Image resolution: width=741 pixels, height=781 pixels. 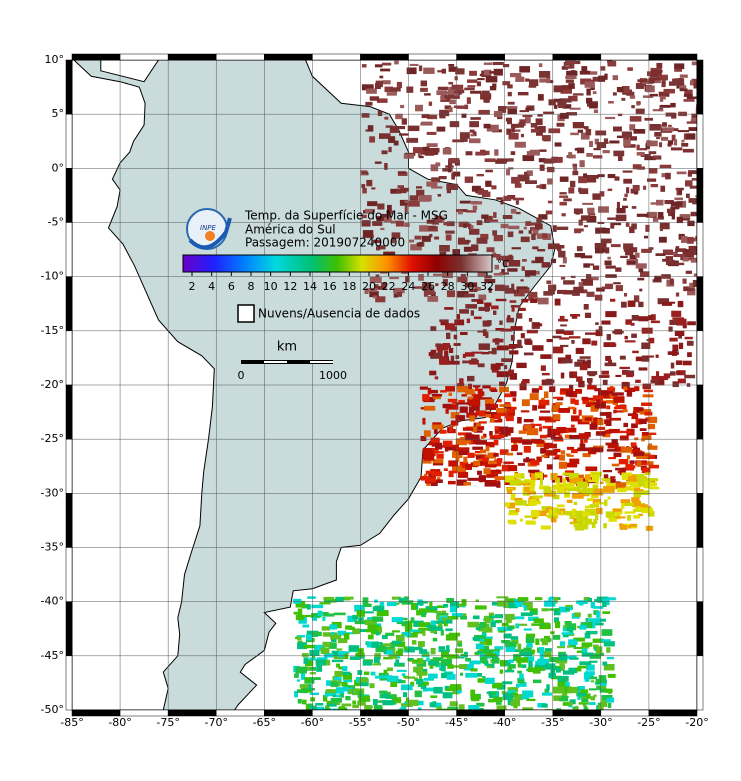 I want to click on lat-label: -5°, so click(x=56, y=222).